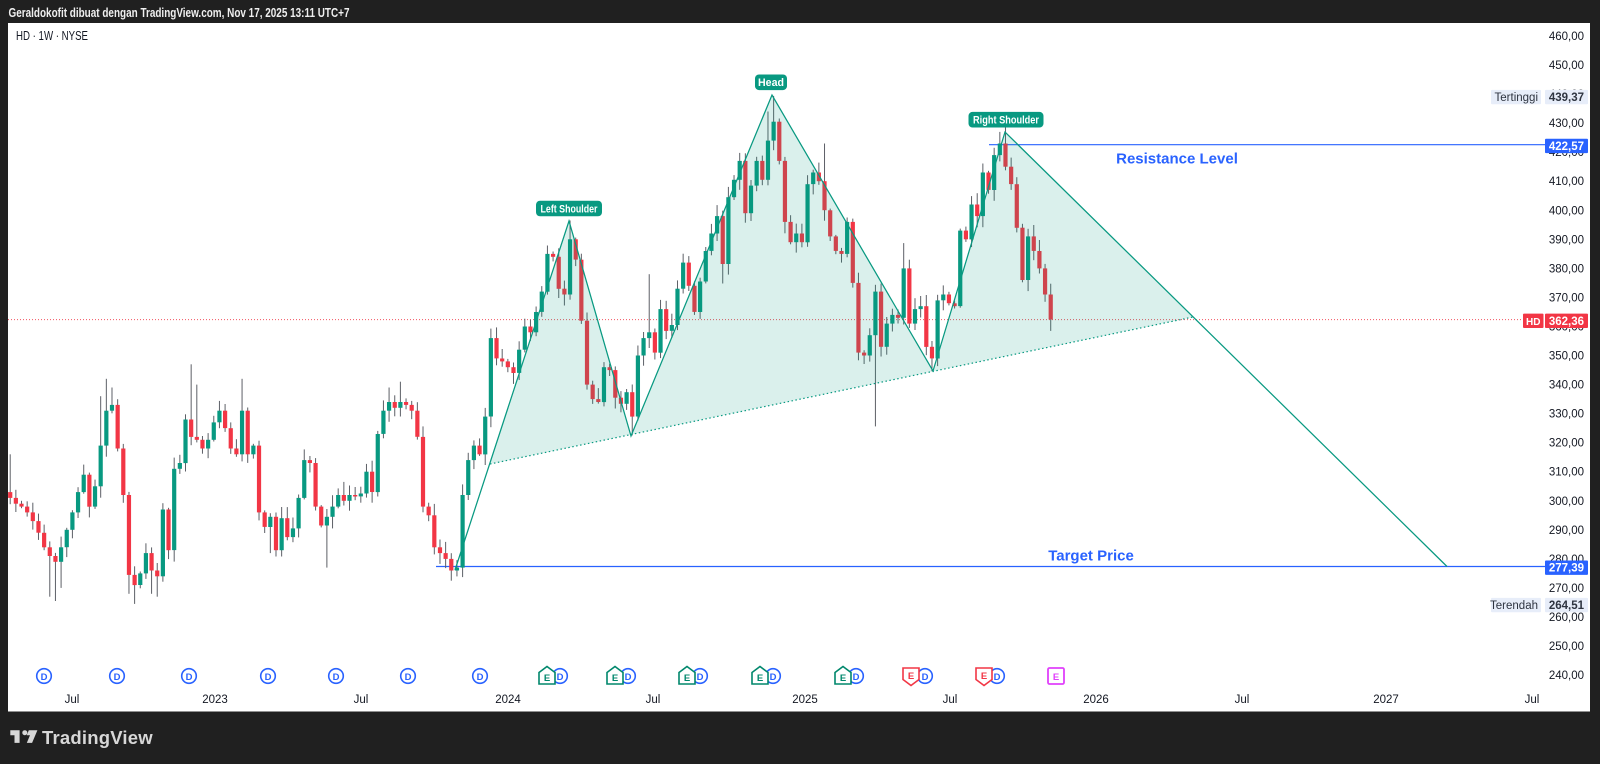 The height and width of the screenshot is (764, 1600). What do you see at coordinates (97, 737) in the screenshot?
I see `svg-text: TradingView` at bounding box center [97, 737].